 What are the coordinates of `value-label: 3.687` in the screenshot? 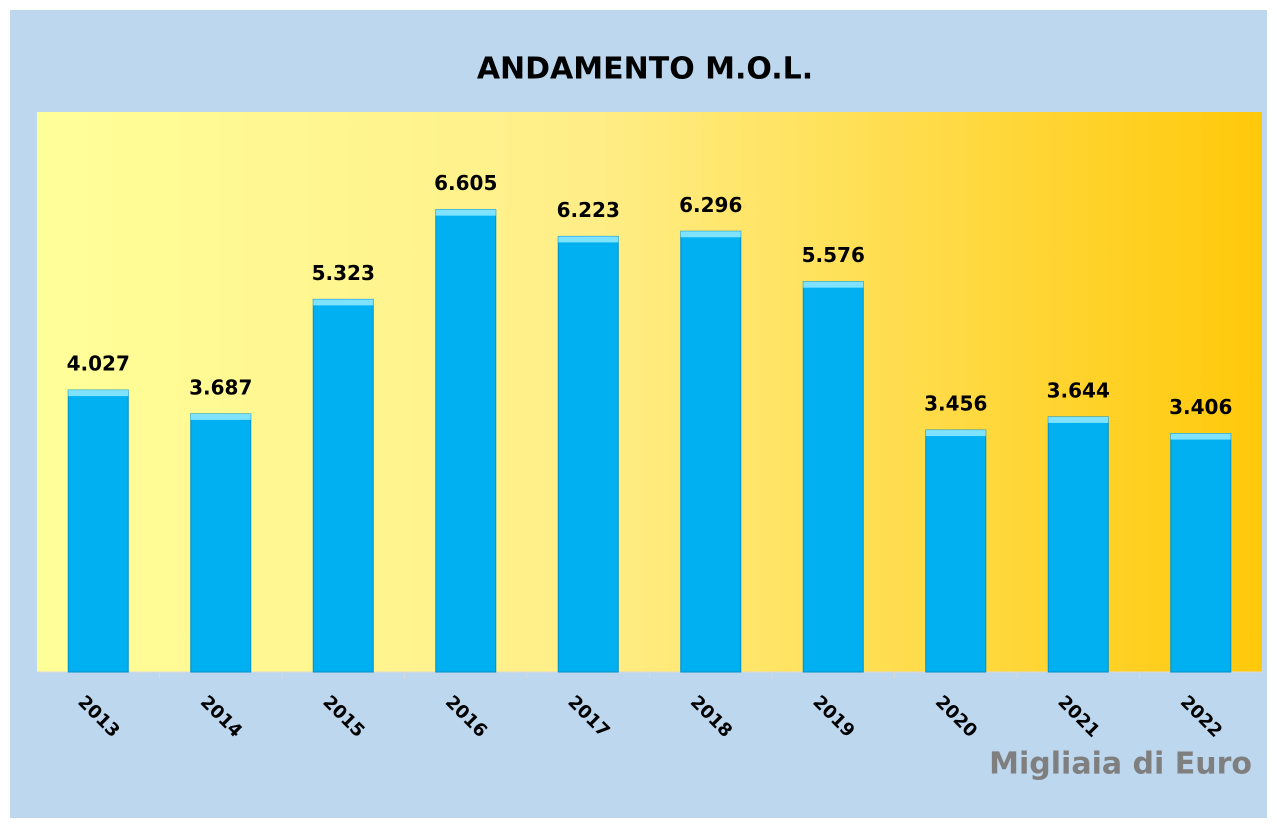 It's located at (220, 387).